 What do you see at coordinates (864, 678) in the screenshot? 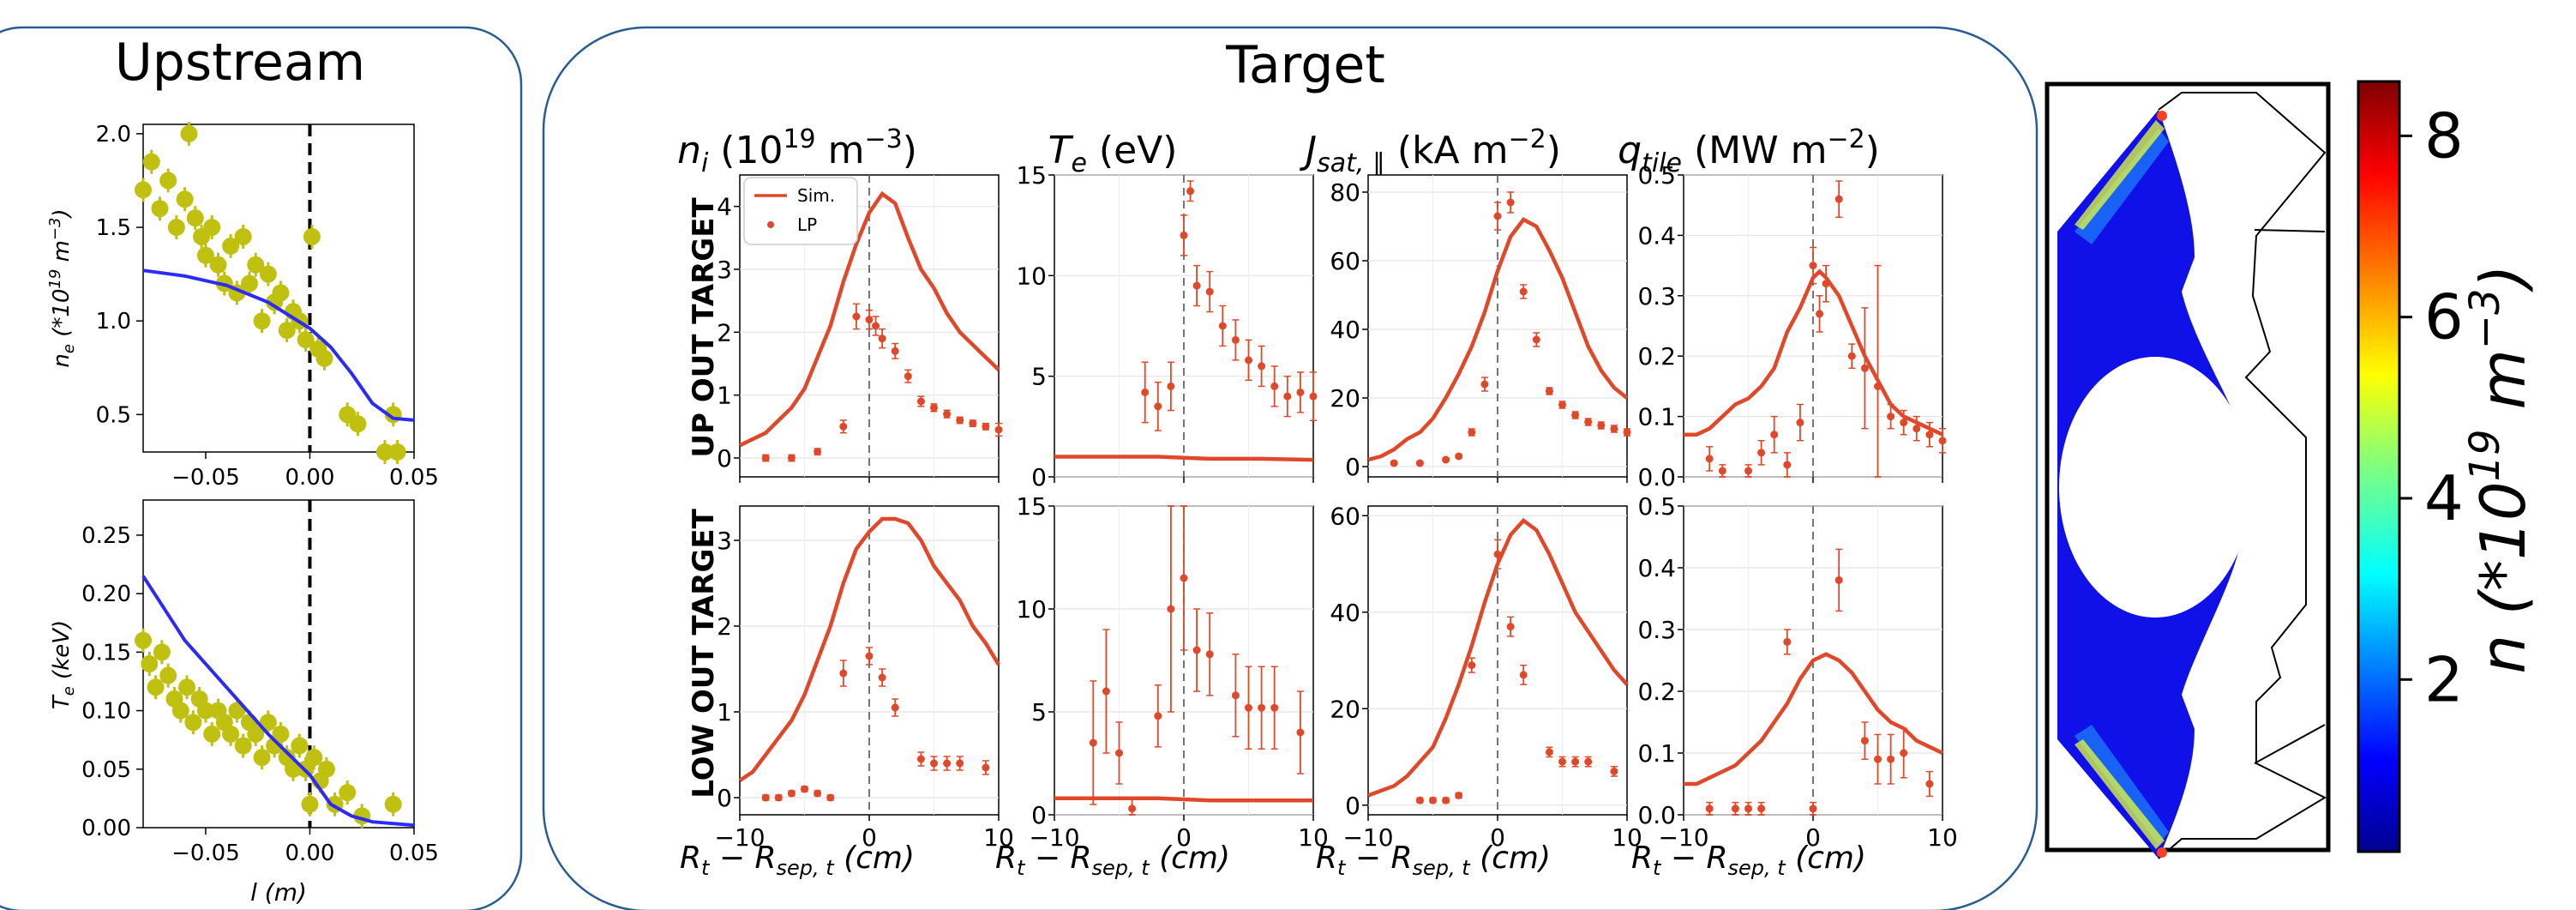
I see `target-panel-low_ni: 0 1 2 3 −10 0 10` at bounding box center [864, 678].